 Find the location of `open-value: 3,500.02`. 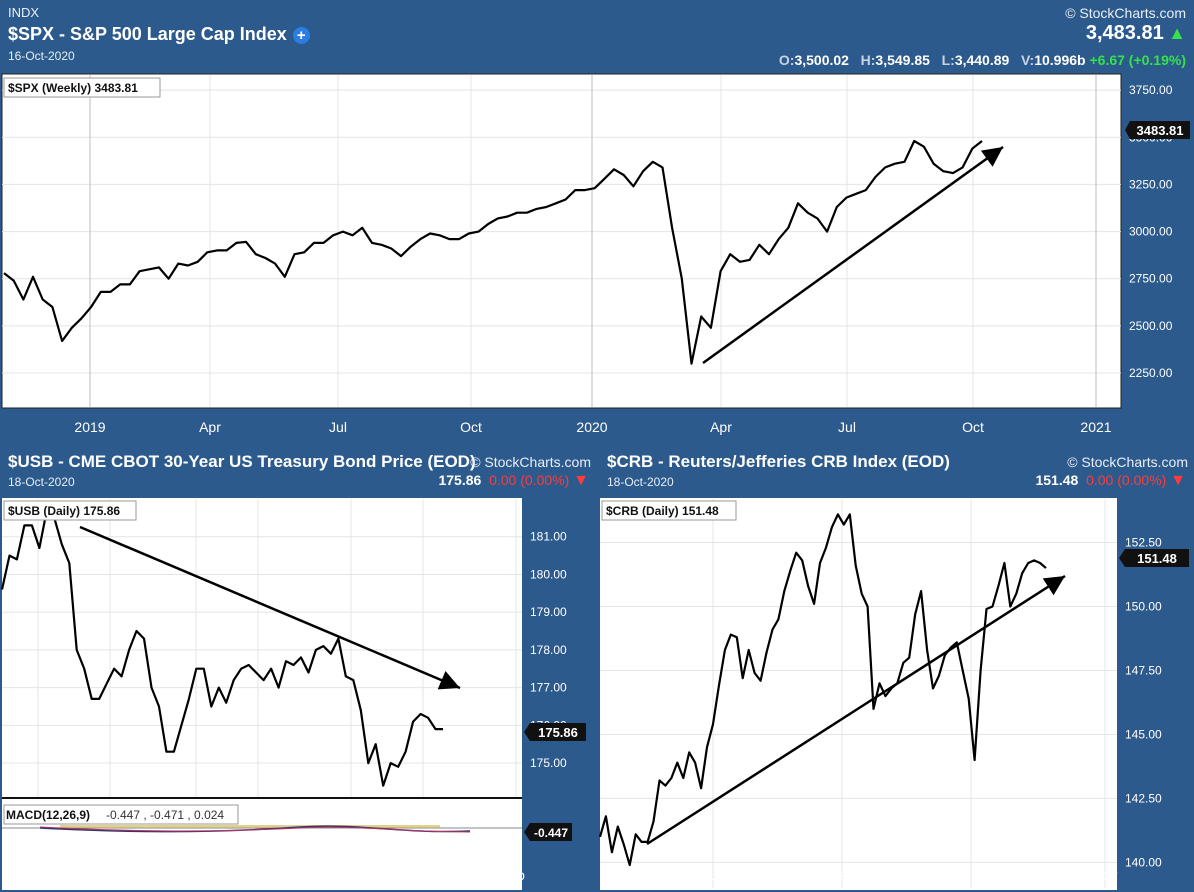

open-value: 3,500.02 is located at coordinates (821, 60).